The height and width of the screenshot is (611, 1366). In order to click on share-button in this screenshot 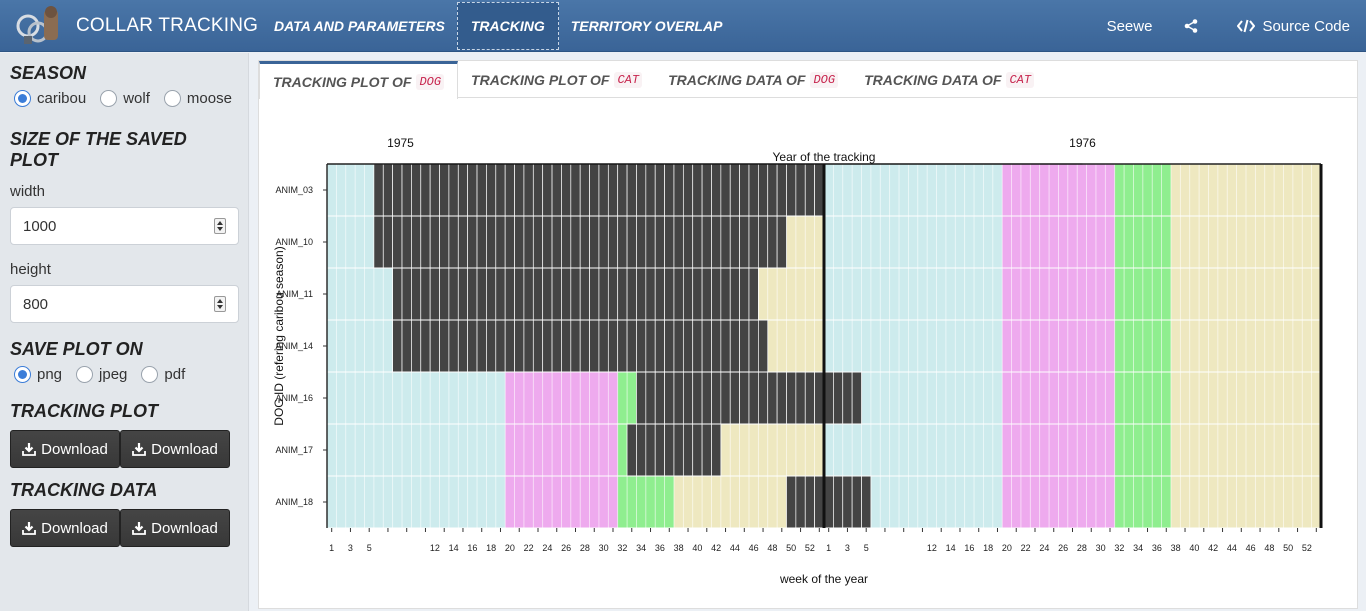, I will do `click(1194, 26)`.